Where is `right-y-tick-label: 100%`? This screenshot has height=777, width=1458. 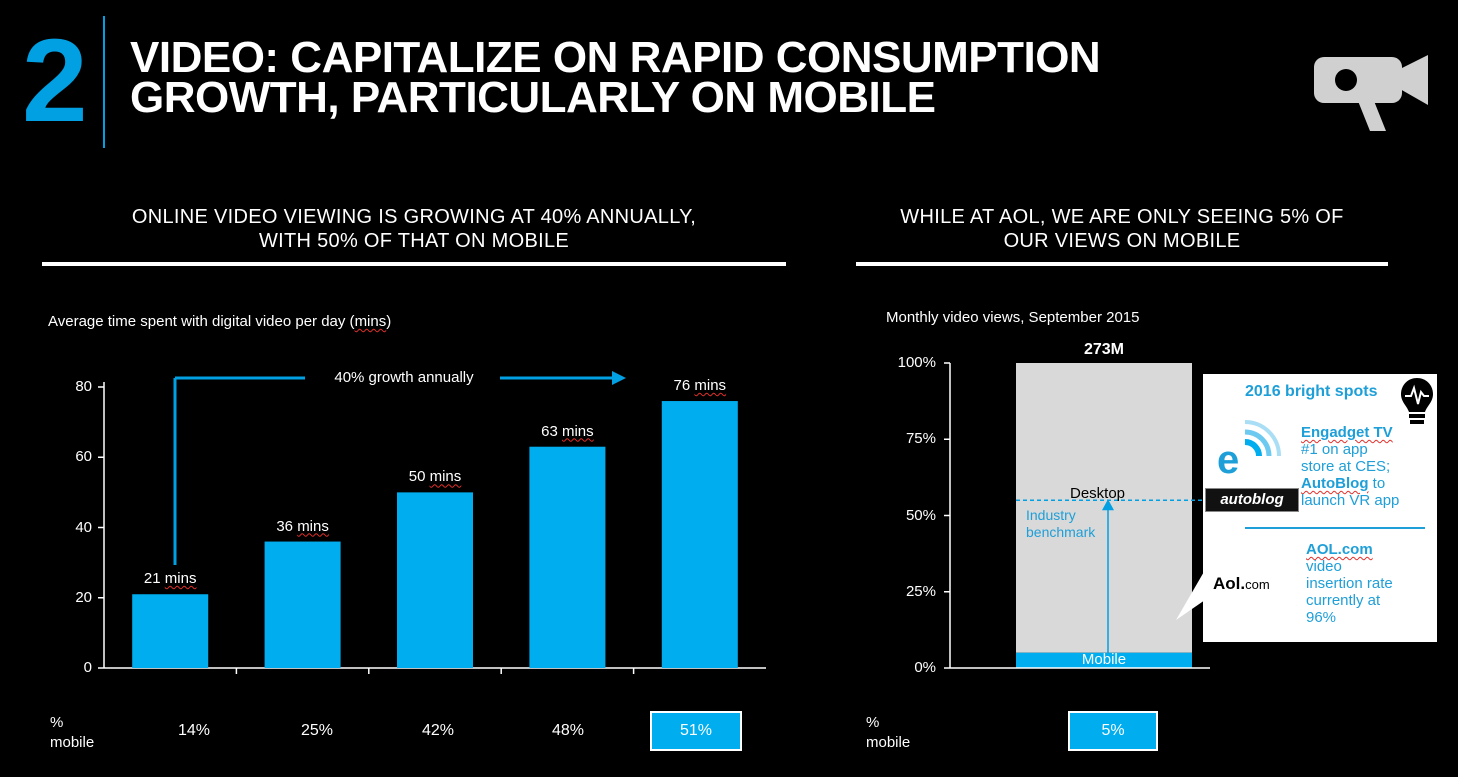
right-y-tick-label: 100% is located at coordinates (916, 362).